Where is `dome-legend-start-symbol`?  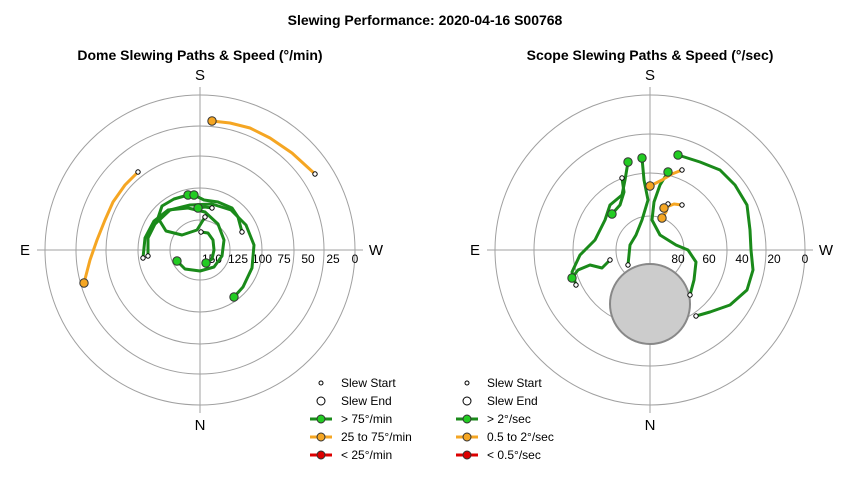 dome-legend-start-symbol is located at coordinates (321, 383).